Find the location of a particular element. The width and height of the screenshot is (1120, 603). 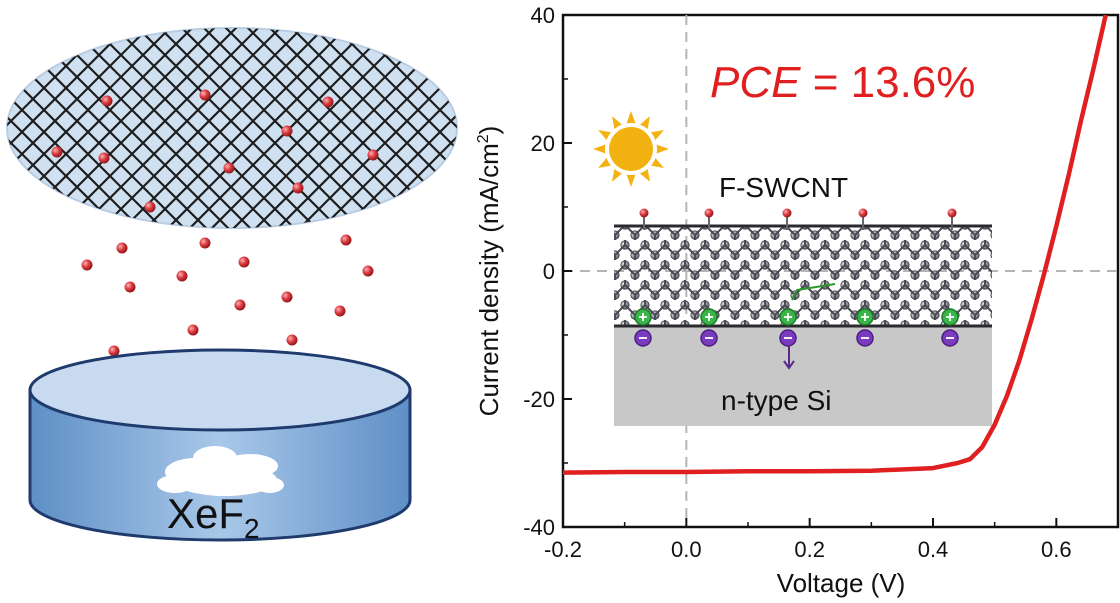

surface-fluorine is located at coordinates (798, 219).